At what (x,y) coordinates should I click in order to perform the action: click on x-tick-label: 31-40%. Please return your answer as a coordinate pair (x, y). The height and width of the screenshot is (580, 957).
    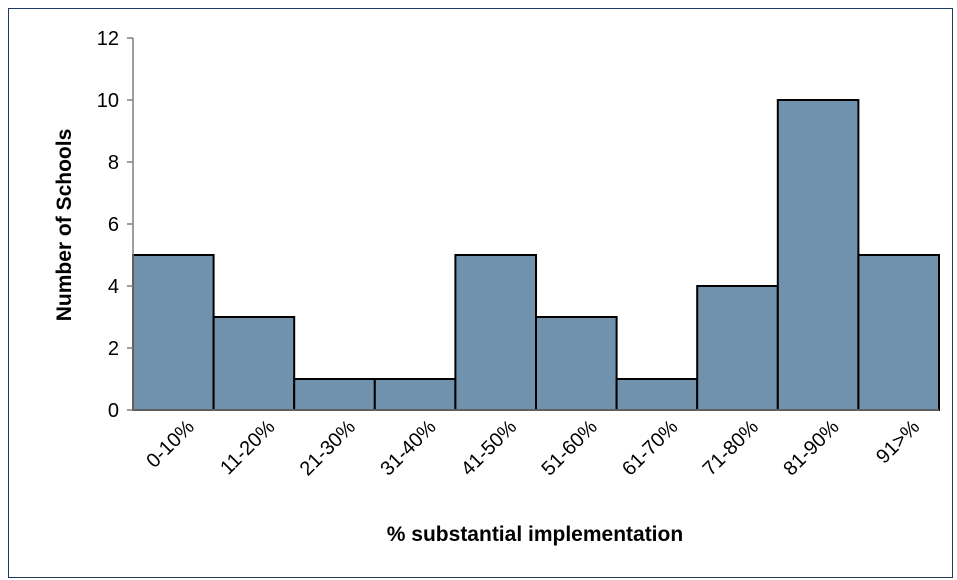
    Looking at the image, I should click on (408, 448).